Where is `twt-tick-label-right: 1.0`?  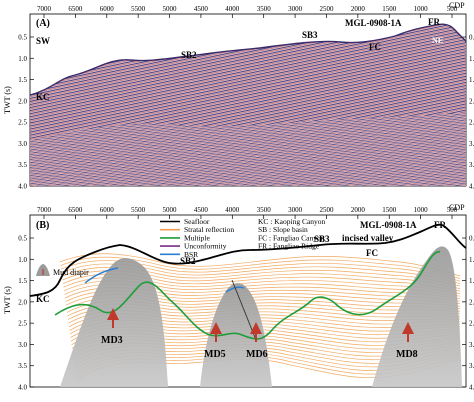
twt-tick-label-right: 1.0 is located at coordinates (471, 59).